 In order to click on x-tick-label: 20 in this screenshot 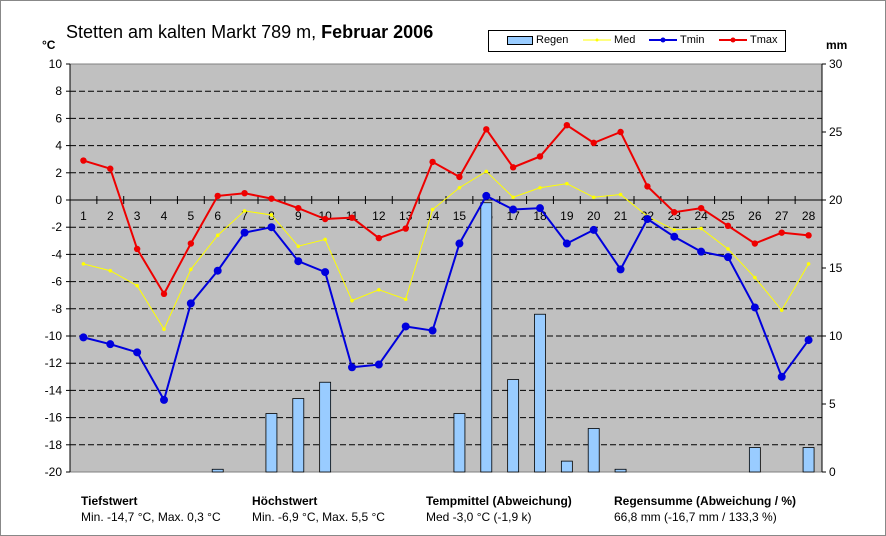, I will do `click(594, 216)`.